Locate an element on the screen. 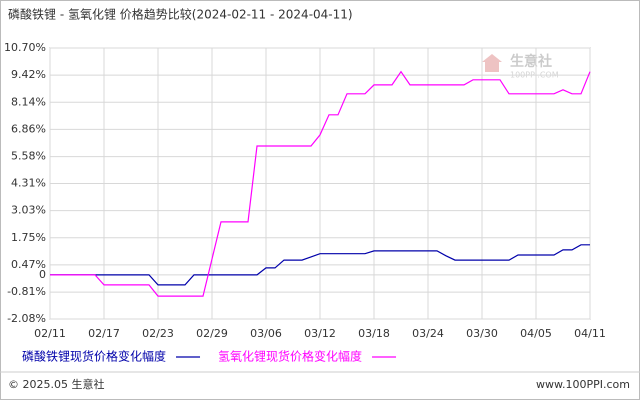  y-tick-label: 0 is located at coordinates (42, 274).